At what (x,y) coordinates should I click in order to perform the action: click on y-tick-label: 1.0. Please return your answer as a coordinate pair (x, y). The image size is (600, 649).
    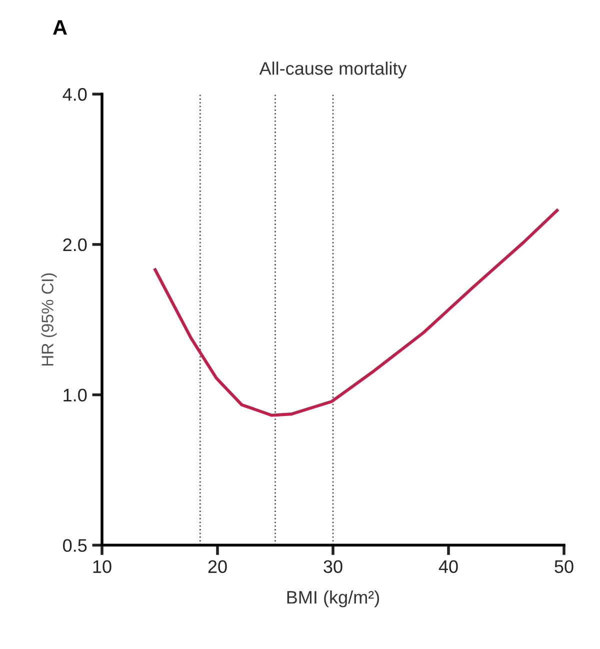
    Looking at the image, I should click on (75, 395).